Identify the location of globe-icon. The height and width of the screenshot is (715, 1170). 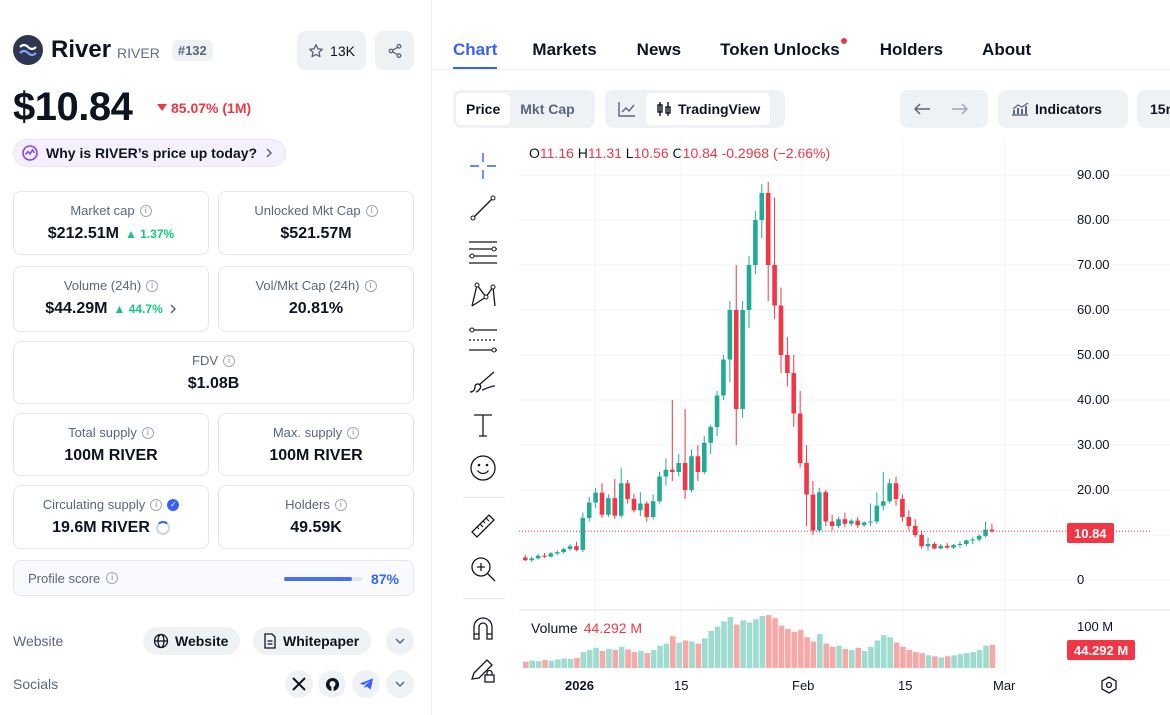
(161, 641).